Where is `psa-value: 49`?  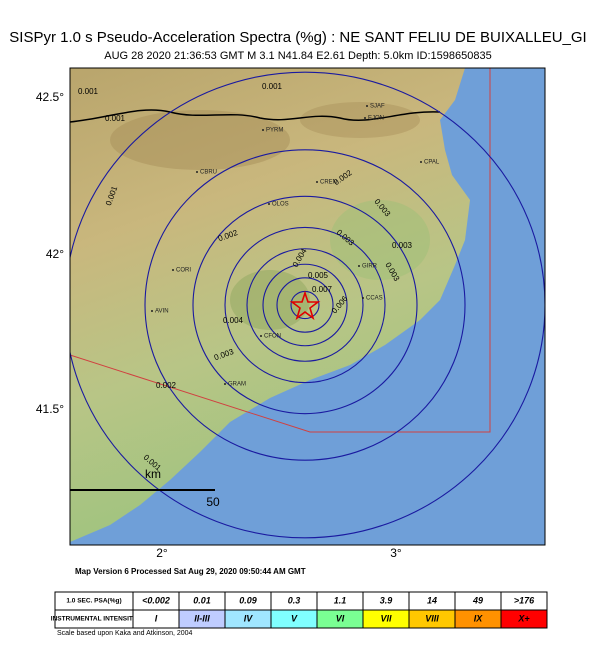 psa-value: 49 is located at coordinates (477, 600).